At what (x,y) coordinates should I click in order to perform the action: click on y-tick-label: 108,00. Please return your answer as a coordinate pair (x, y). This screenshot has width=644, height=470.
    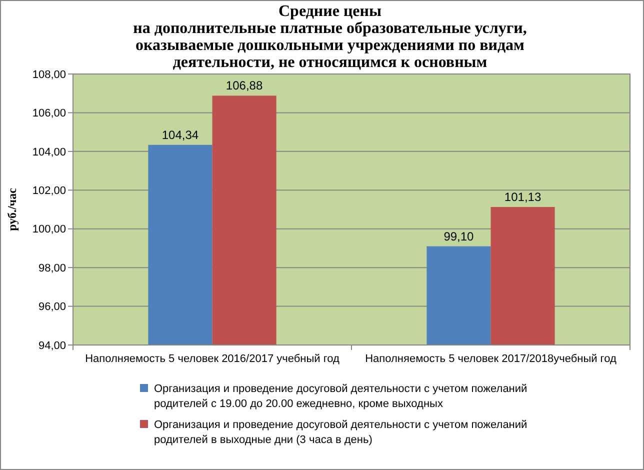
    Looking at the image, I should click on (49, 74).